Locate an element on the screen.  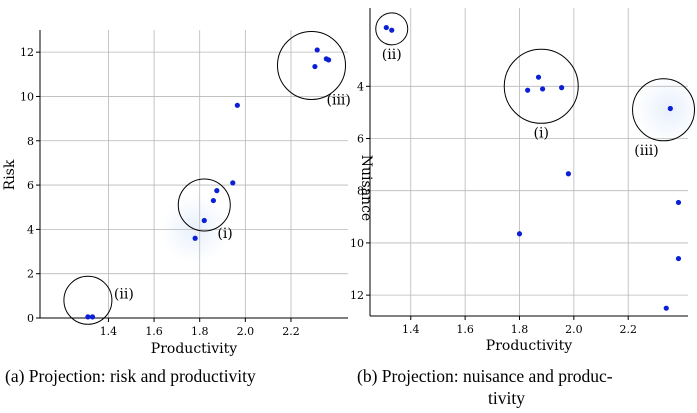
y-tick-label: 0 is located at coordinates (30, 318).